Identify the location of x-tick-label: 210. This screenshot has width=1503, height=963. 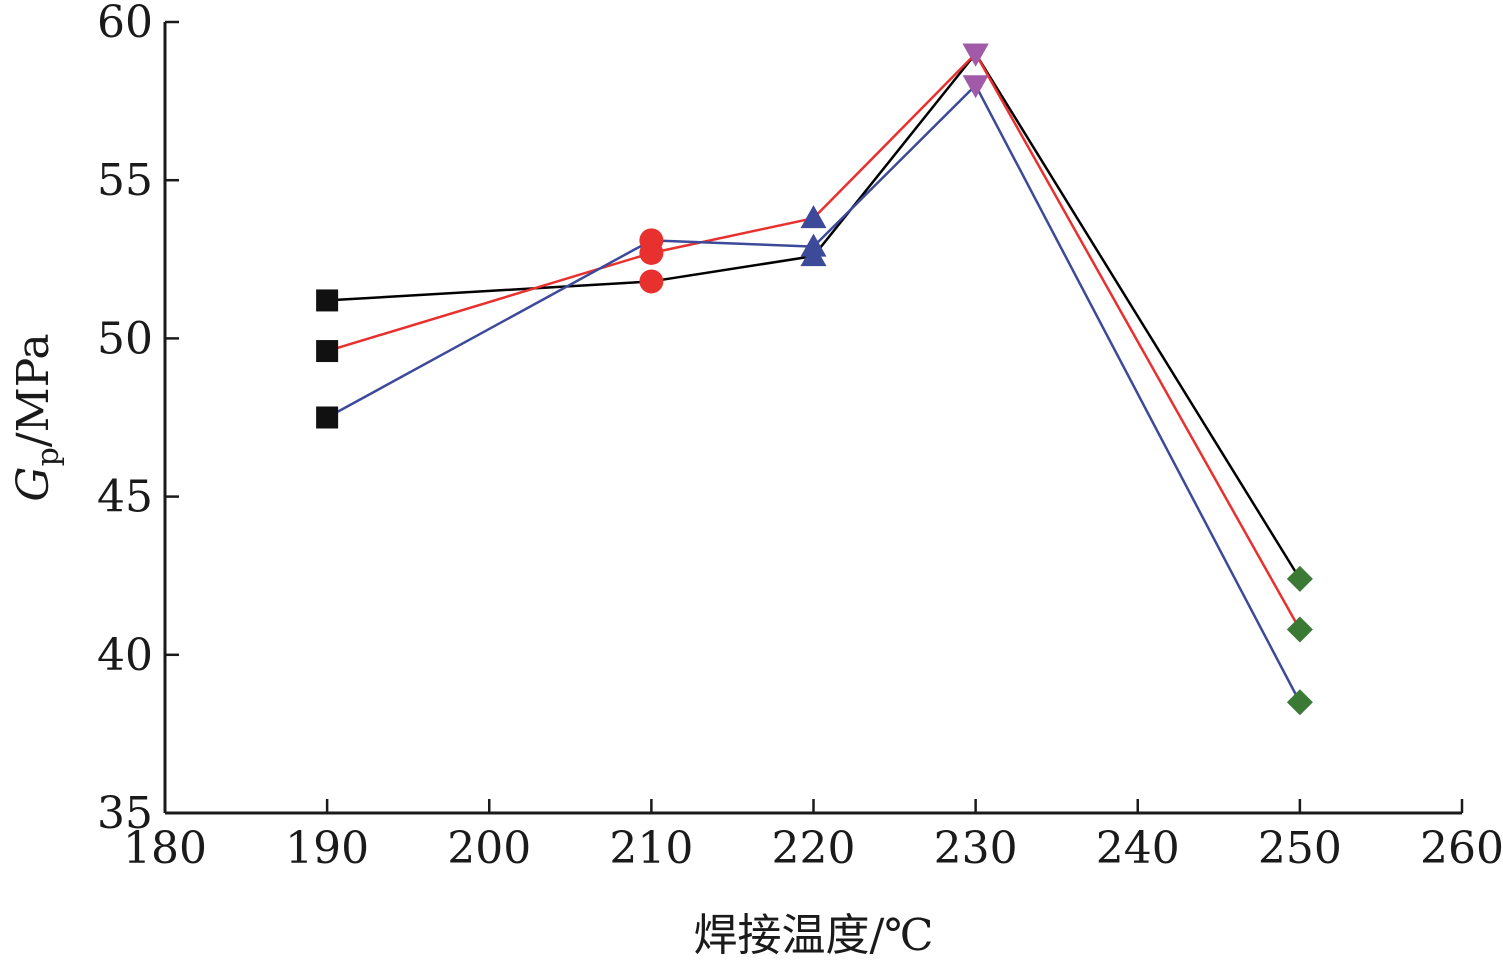
(651, 848).